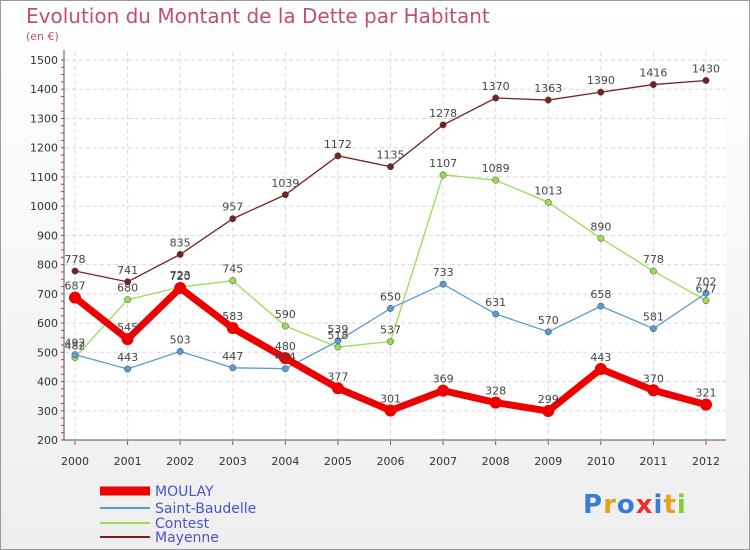  What do you see at coordinates (47, 382) in the screenshot?
I see `y-tick-label: 400` at bounding box center [47, 382].